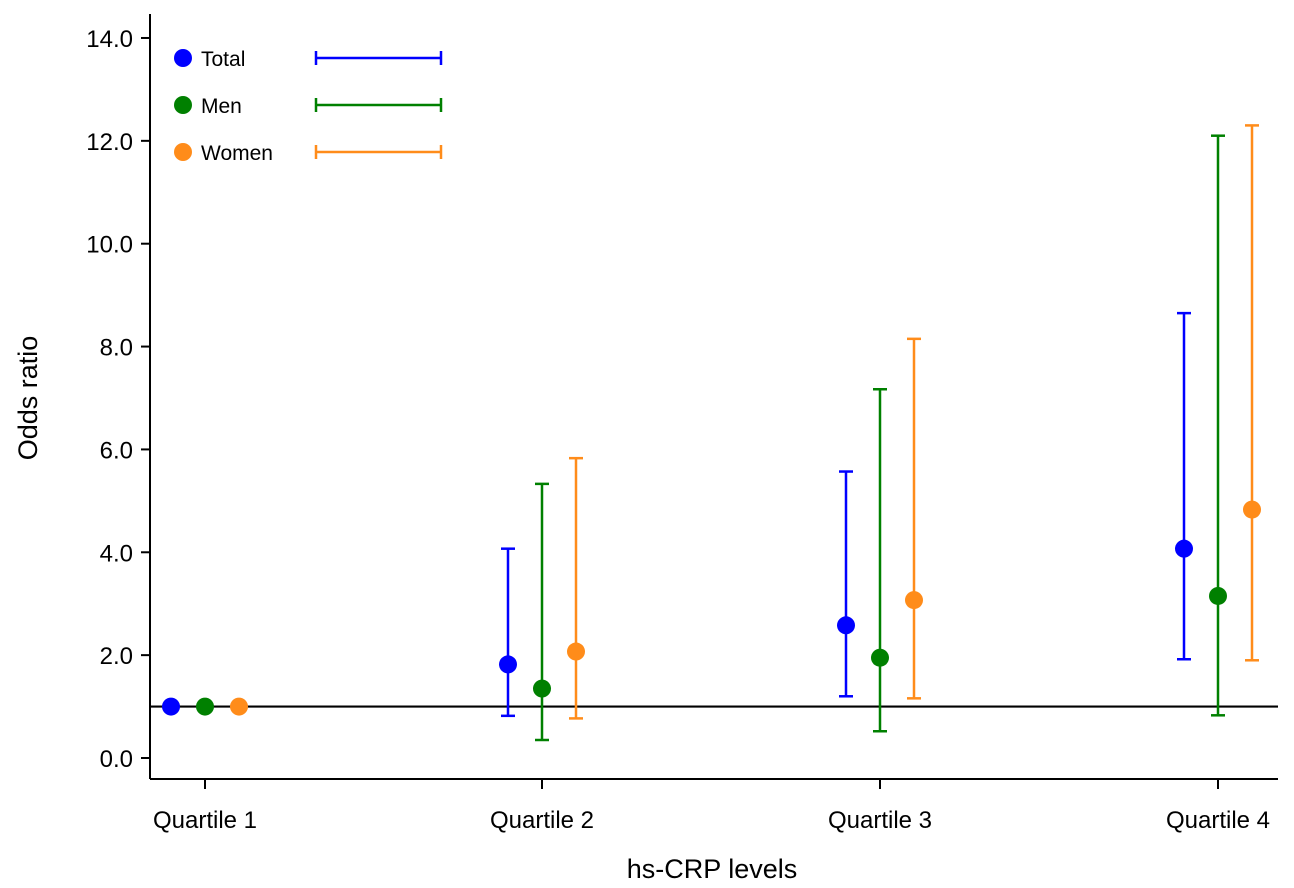 This screenshot has height=888, width=1294. I want to click on legend: Total Men Women, so click(307, 106).